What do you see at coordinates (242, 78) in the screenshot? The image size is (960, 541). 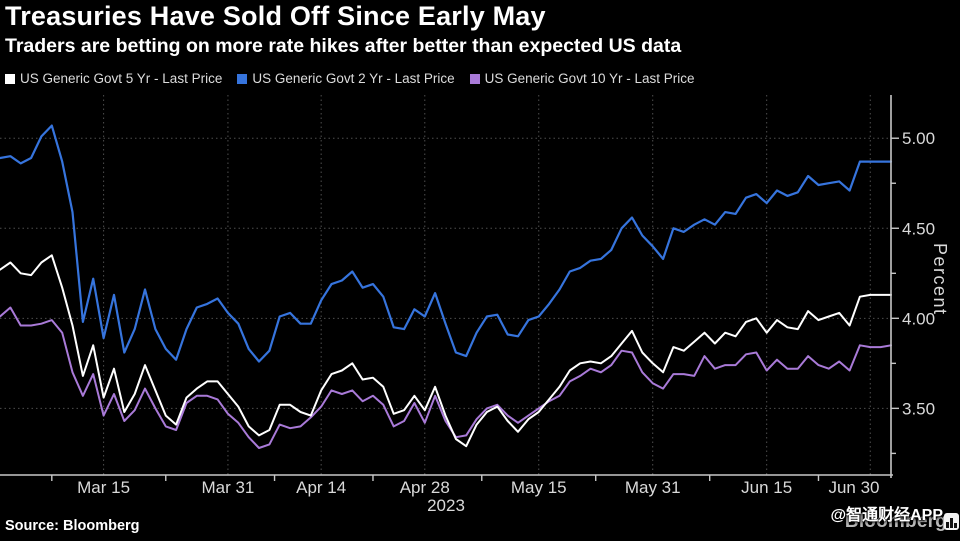 I see `legend-swatch-2yr` at bounding box center [242, 78].